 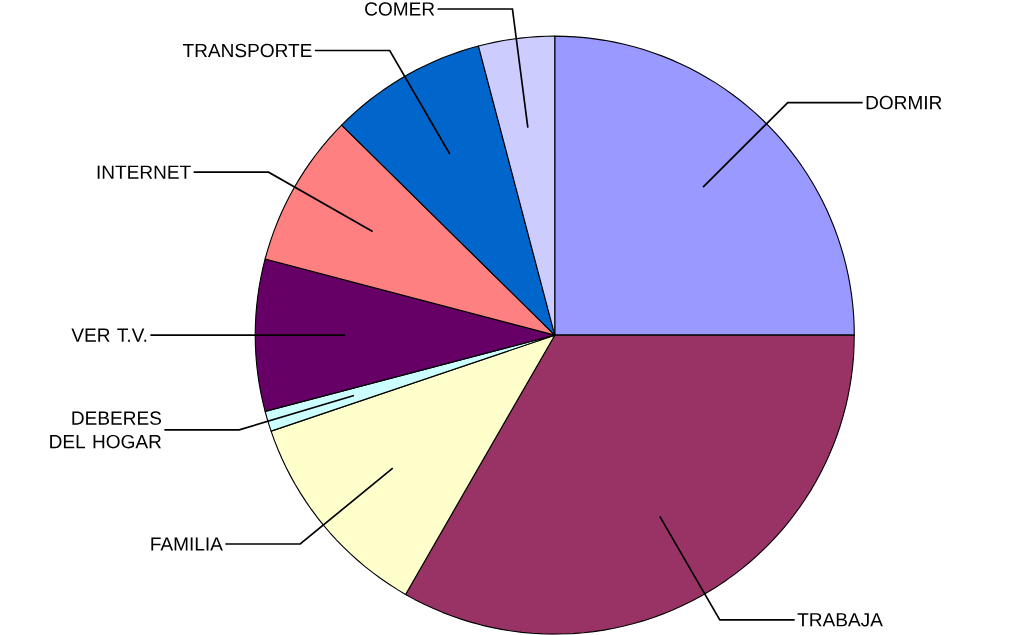 I want to click on slice-label: COMER, so click(x=400, y=9).